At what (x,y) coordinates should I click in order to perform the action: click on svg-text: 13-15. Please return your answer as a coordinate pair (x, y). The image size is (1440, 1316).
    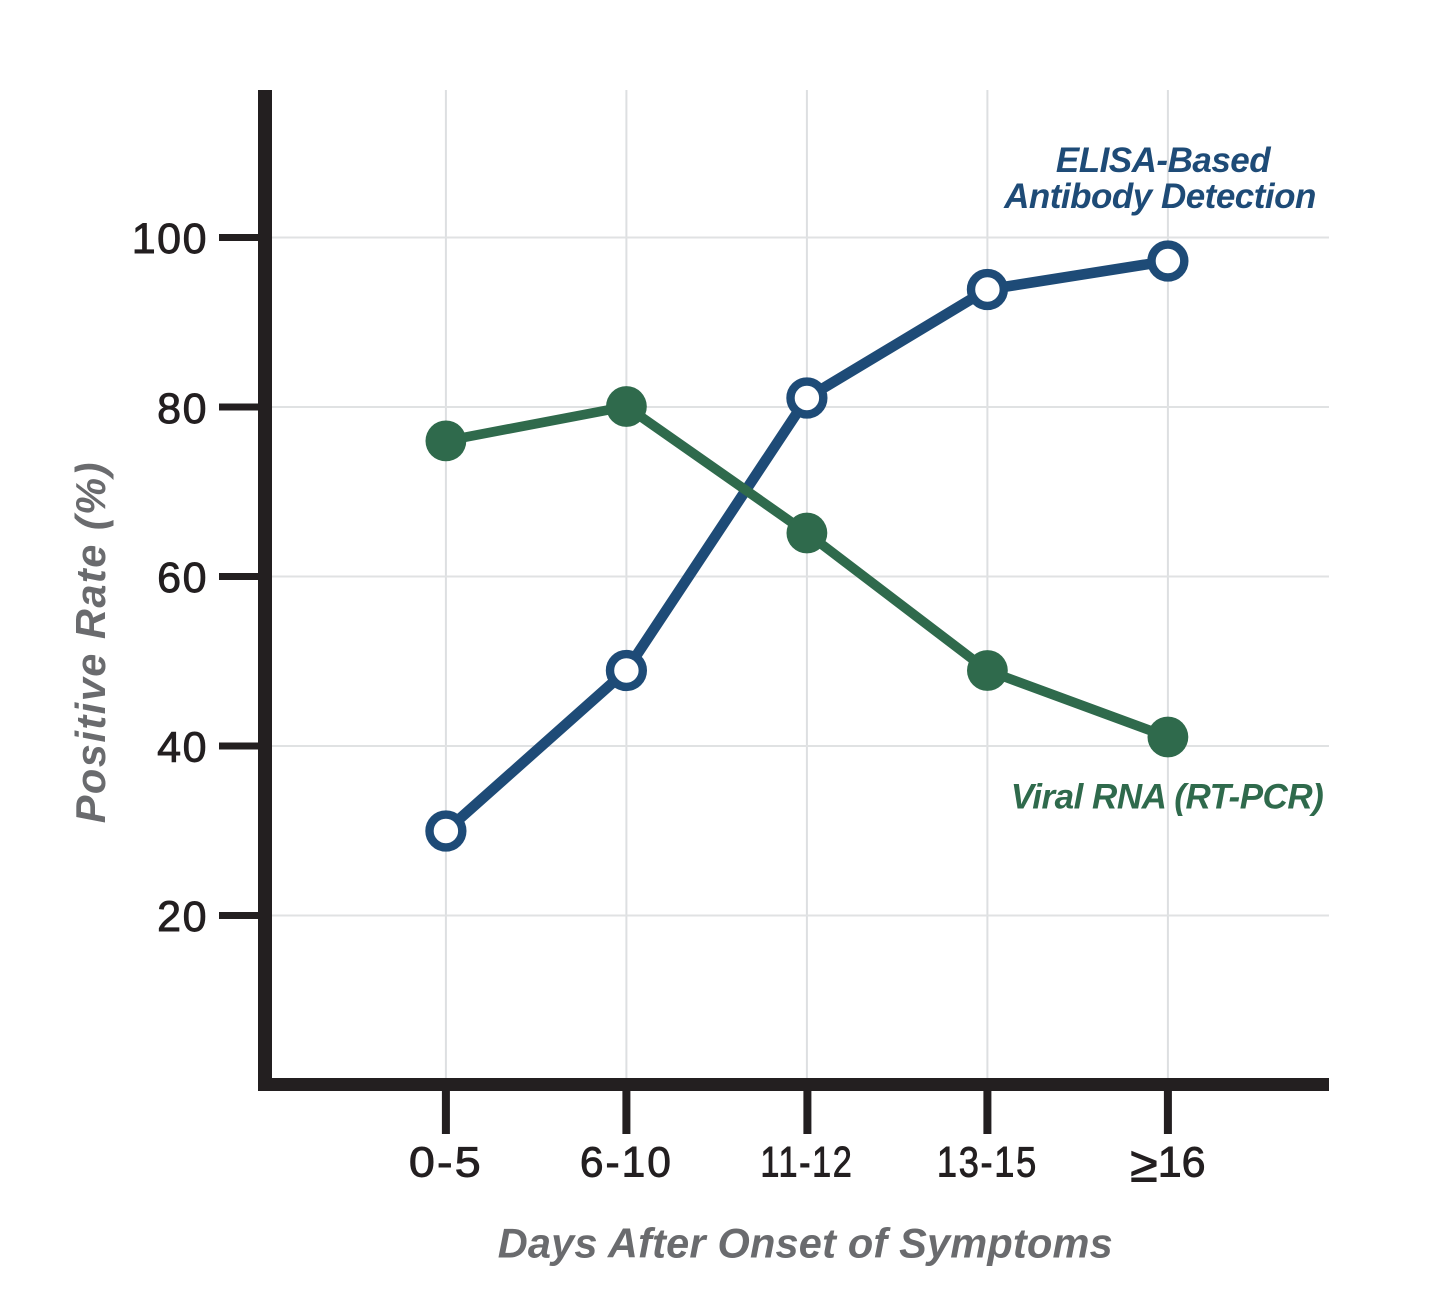
    Looking at the image, I should click on (987, 1163).